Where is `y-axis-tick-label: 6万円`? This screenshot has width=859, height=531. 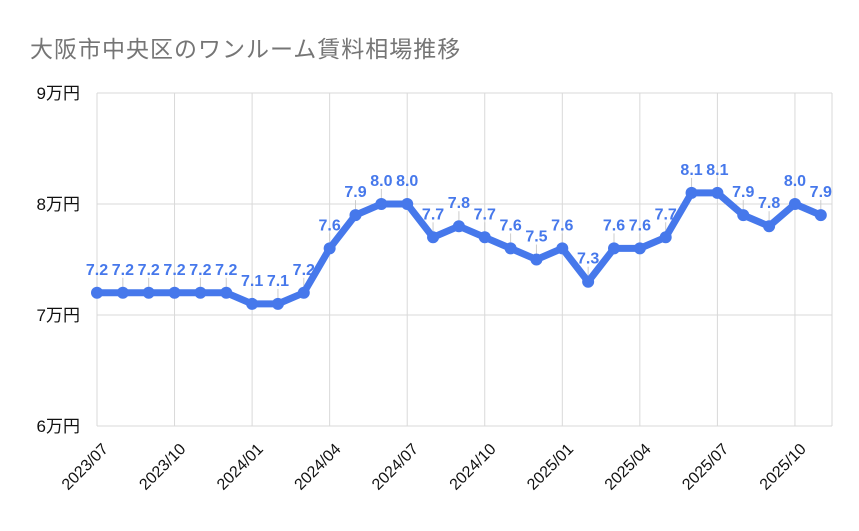
y-axis-tick-label: 6万円 is located at coordinates (58, 426).